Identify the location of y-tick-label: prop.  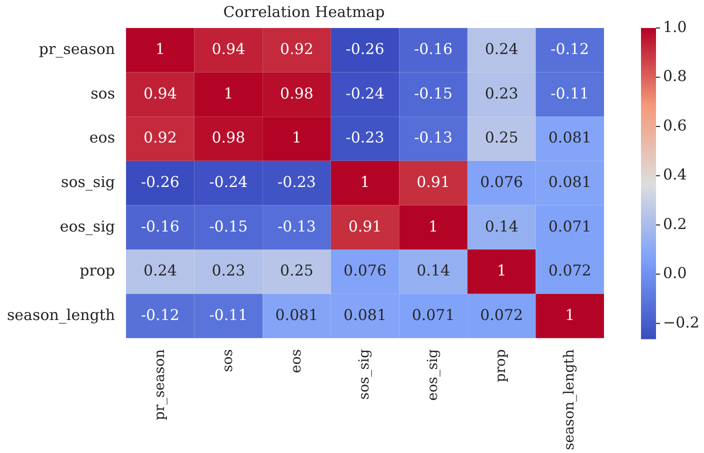
(98, 271).